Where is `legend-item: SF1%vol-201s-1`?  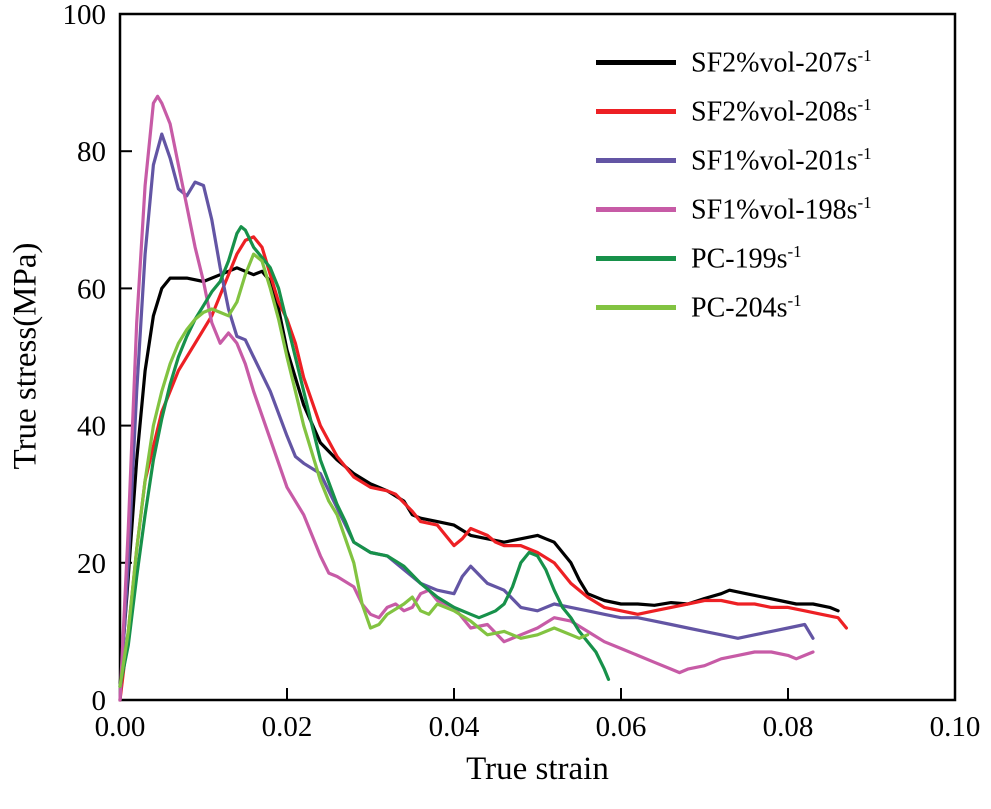 legend-item: SF1%vol-201s-1 is located at coordinates (734, 160).